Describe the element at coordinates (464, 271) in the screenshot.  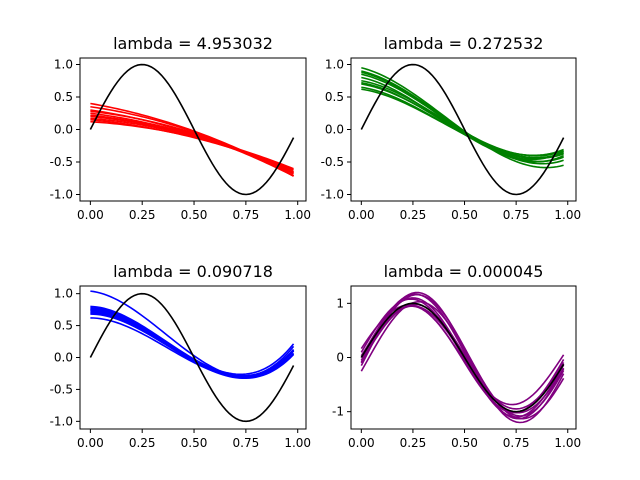
I see `subplot-title: lambda = 0.000045` at that location.